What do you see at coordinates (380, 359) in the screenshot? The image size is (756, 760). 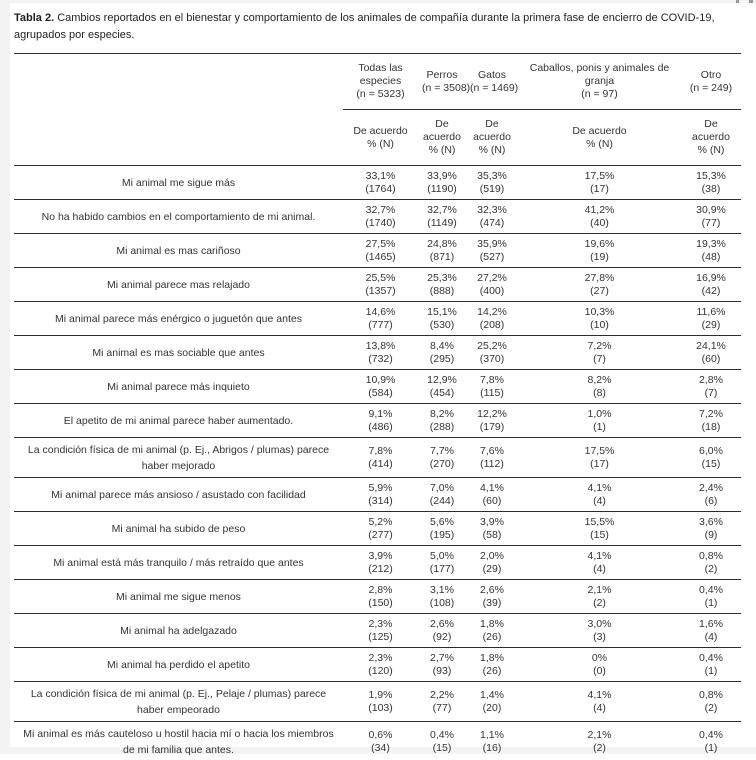 I see `count-value: (732)` at bounding box center [380, 359].